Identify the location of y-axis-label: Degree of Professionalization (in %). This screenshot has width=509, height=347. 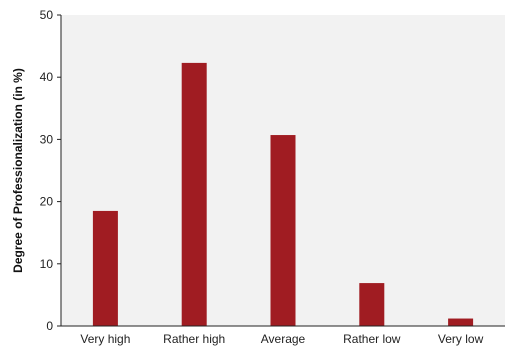
(18, 170).